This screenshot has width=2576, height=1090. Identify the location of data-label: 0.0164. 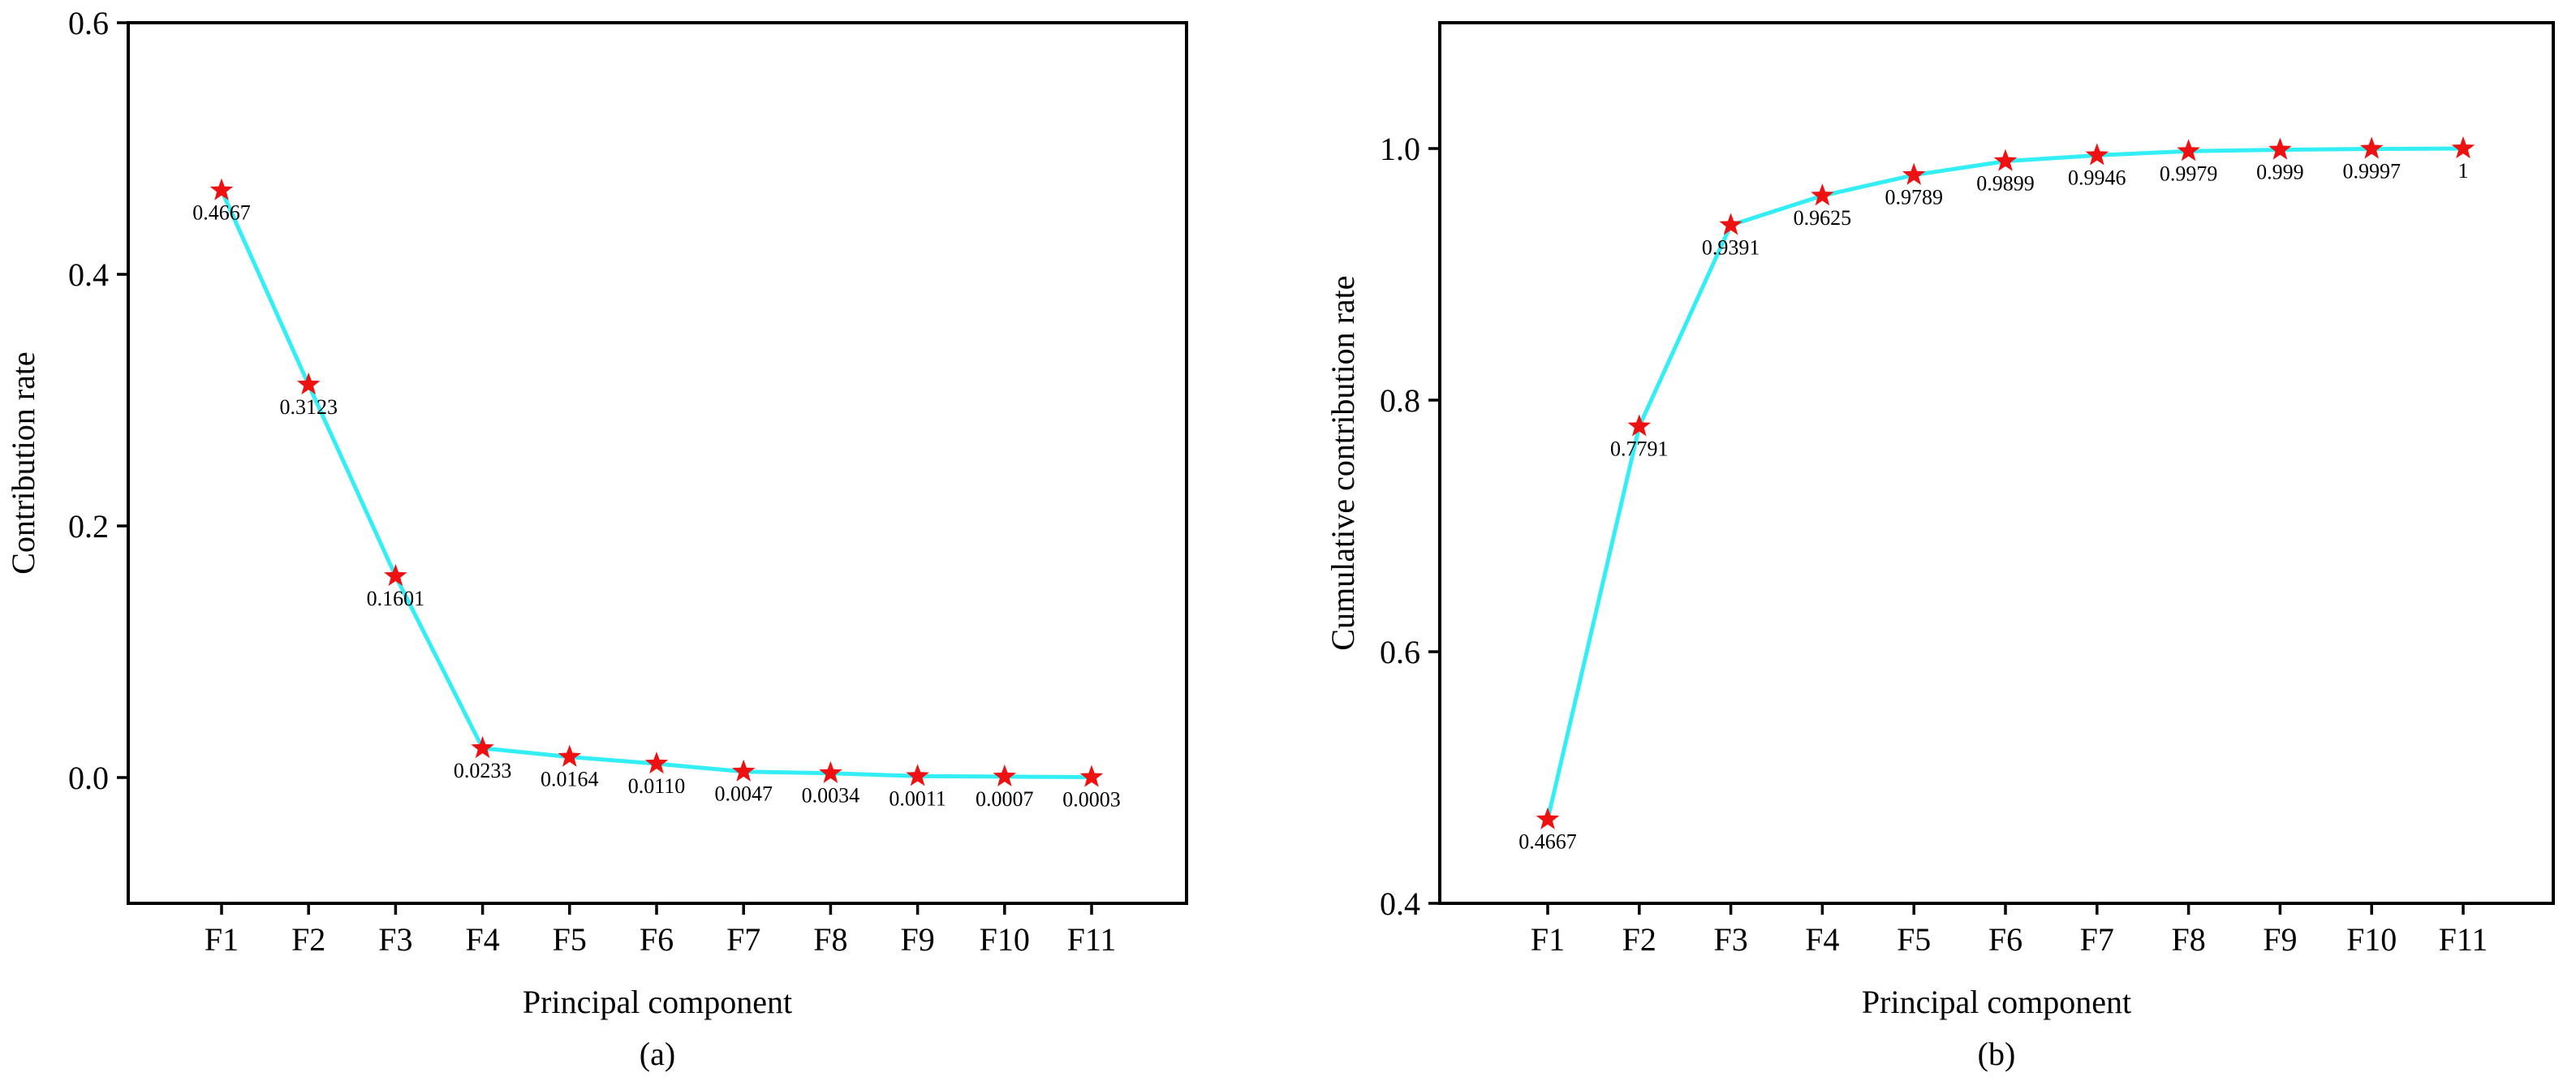
(570, 780).